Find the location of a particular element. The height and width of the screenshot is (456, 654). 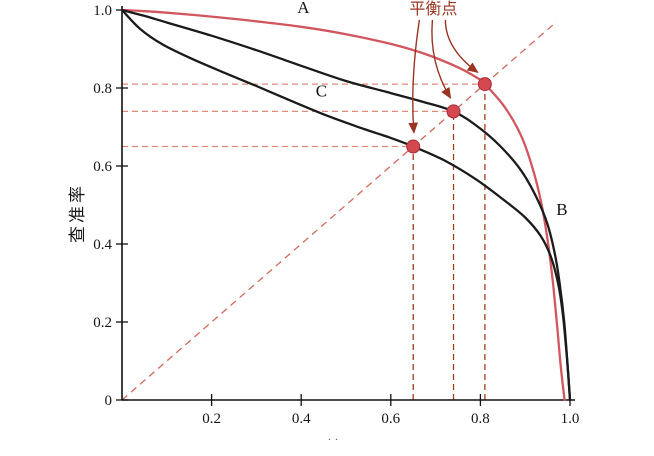

y-tick-label: 0.4 is located at coordinates (102, 245).